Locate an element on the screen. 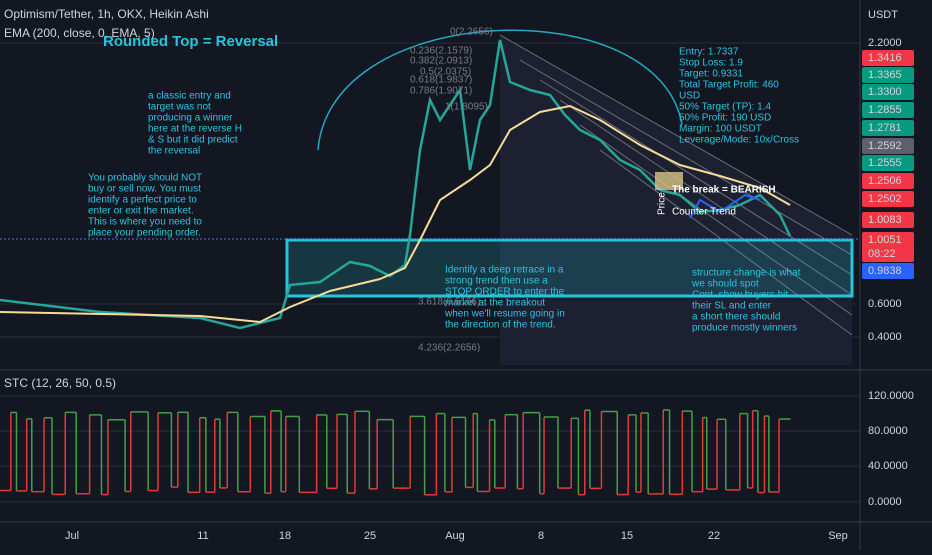  headline: Rounded Top = Reversal is located at coordinates (190, 41).